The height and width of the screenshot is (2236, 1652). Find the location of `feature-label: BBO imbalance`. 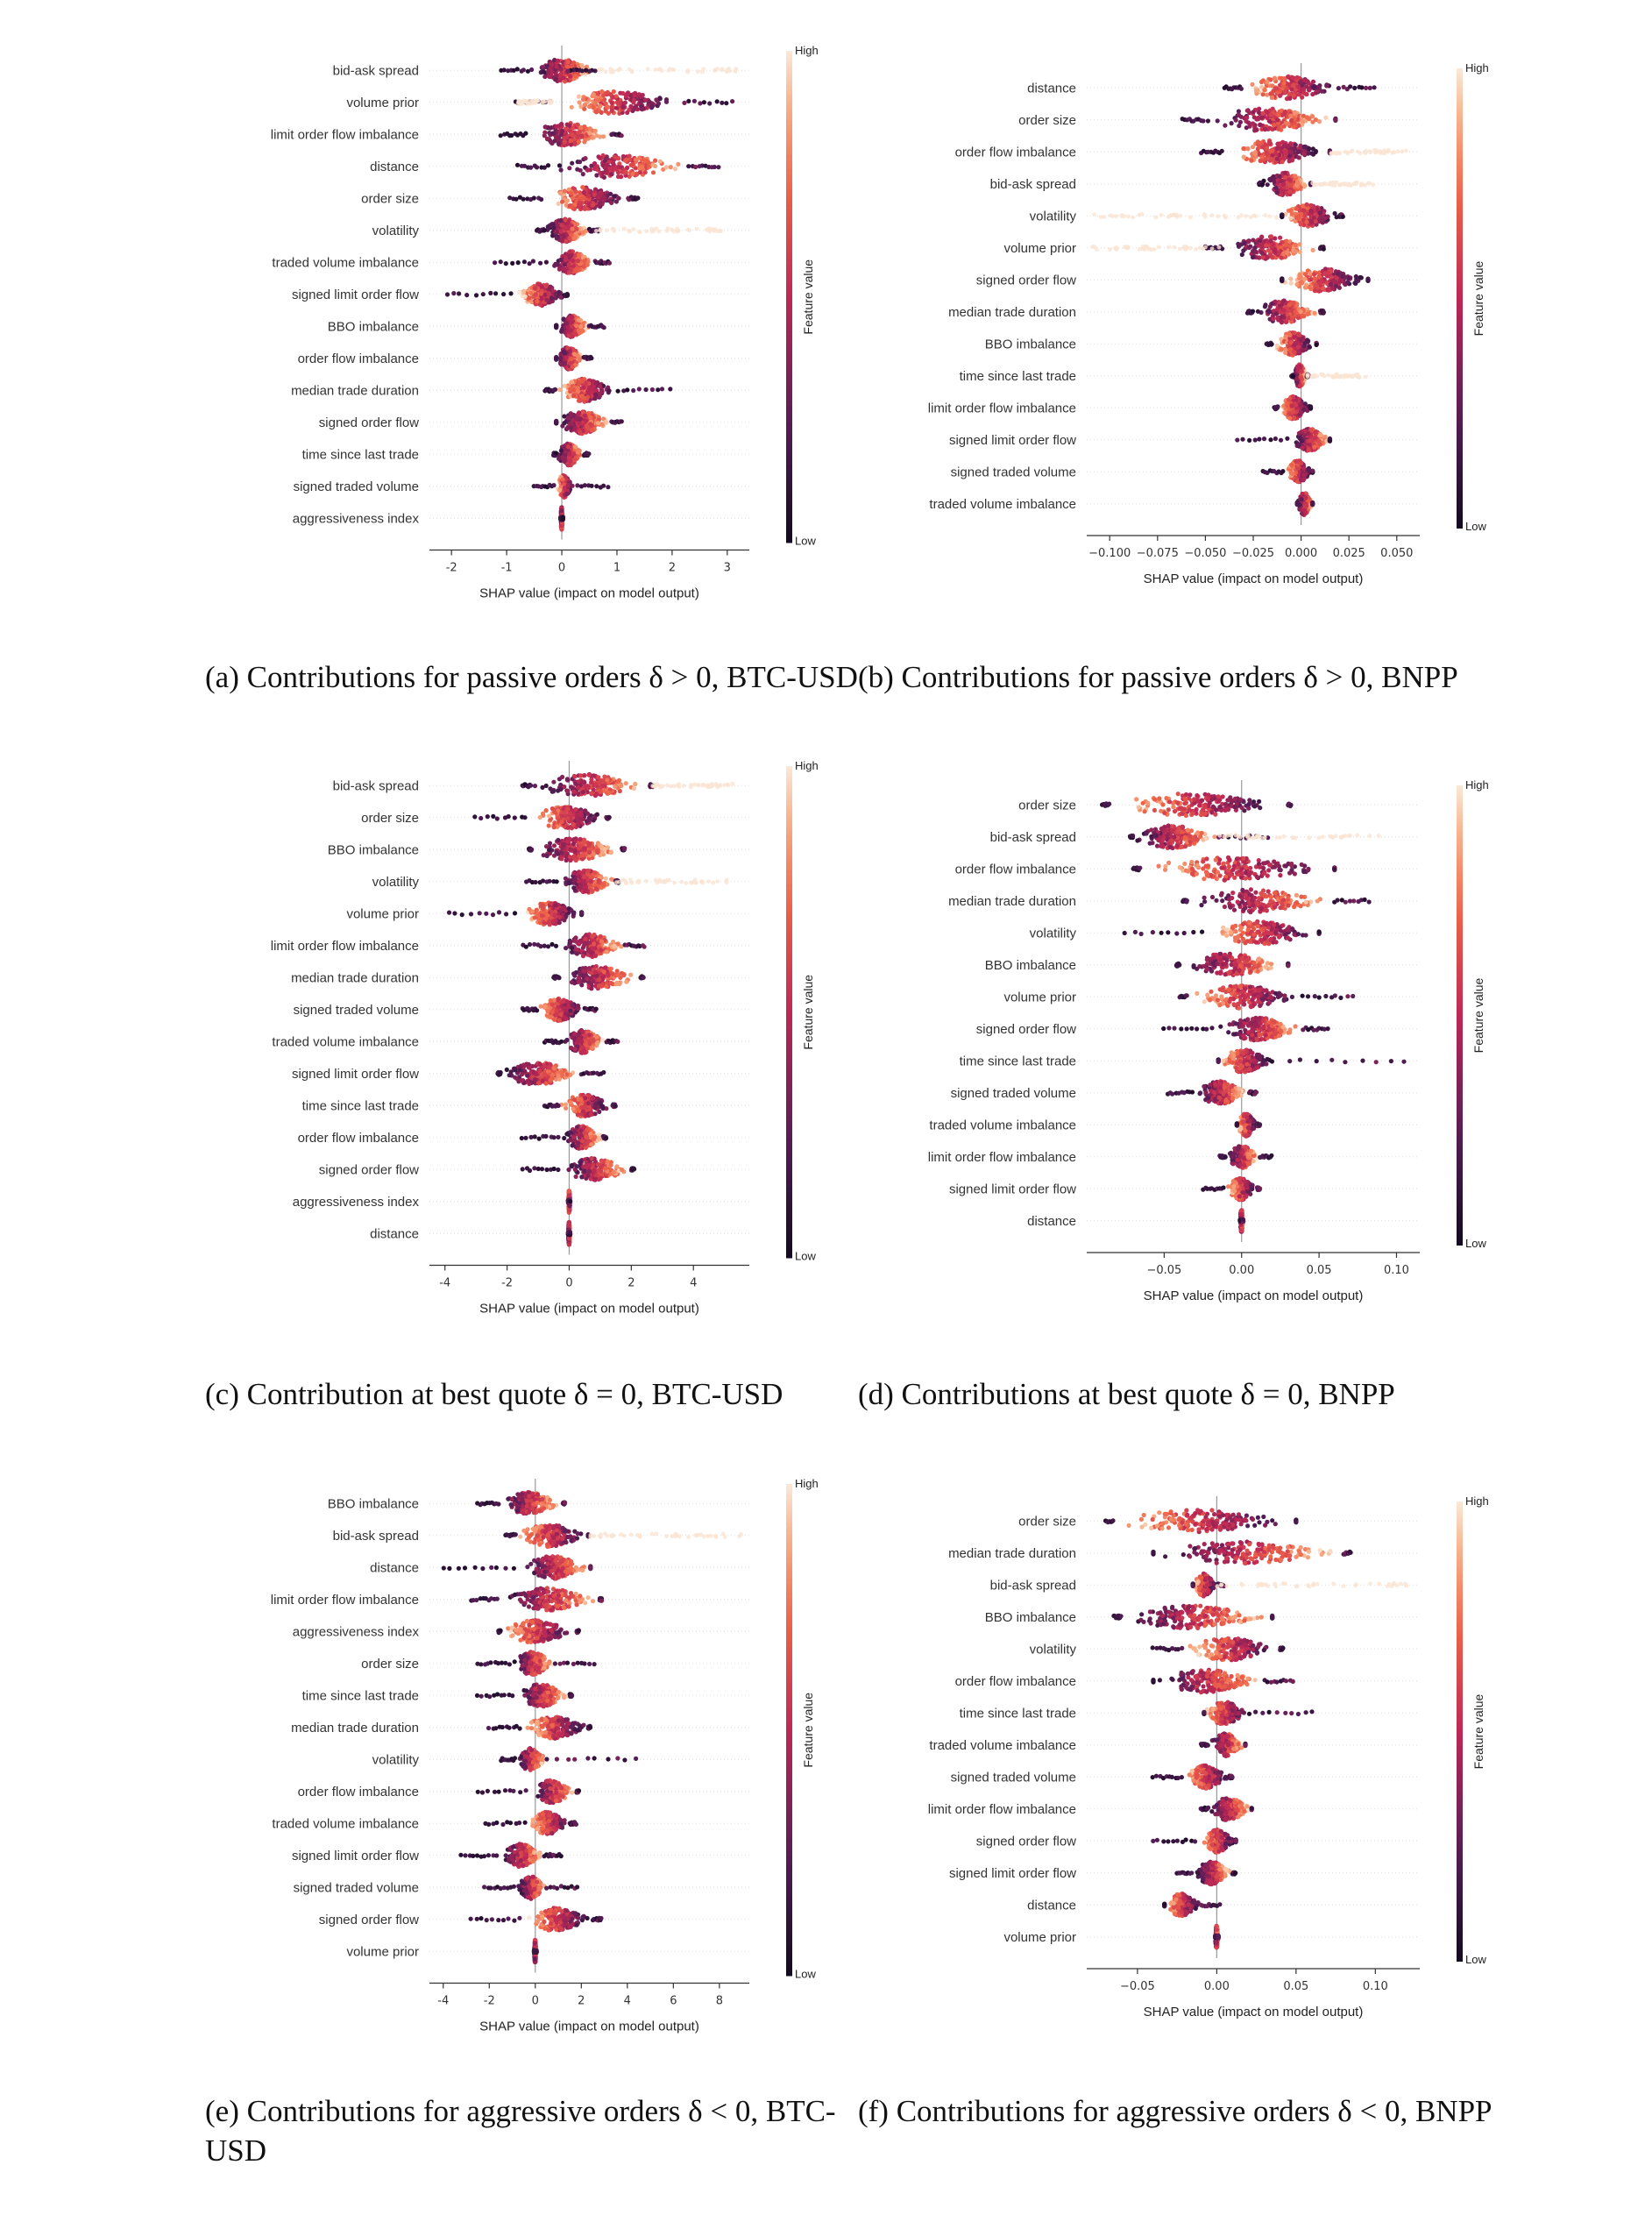

feature-label: BBO imbalance is located at coordinates (373, 327).